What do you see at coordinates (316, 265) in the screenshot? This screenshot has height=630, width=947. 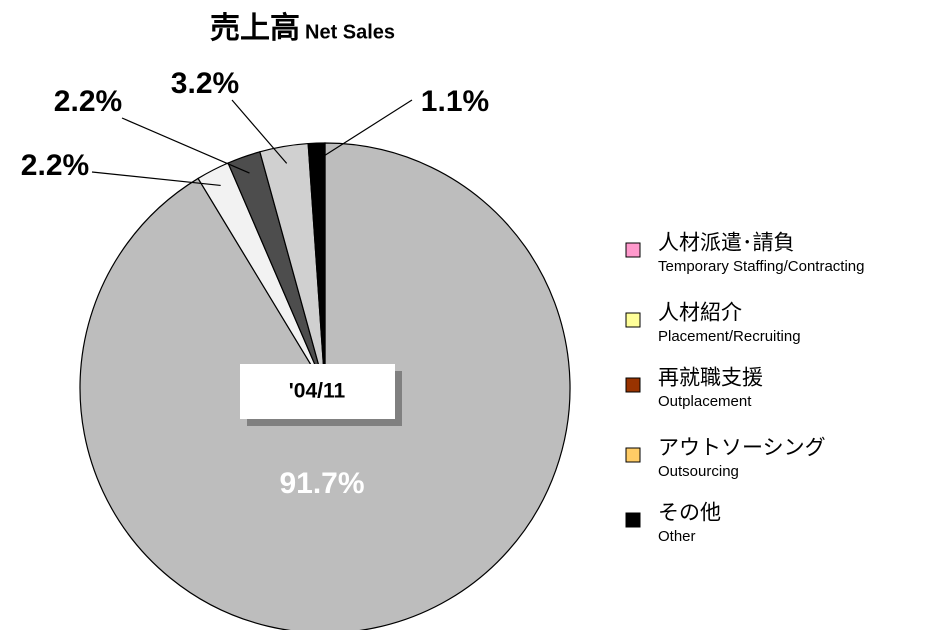 I see `pie-slice` at bounding box center [316, 265].